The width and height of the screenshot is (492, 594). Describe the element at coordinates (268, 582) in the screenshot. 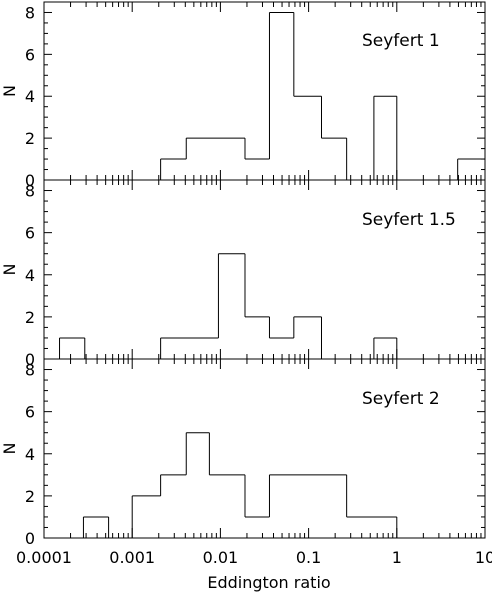

I see `x-axis-label: Eddington ratio` at that location.